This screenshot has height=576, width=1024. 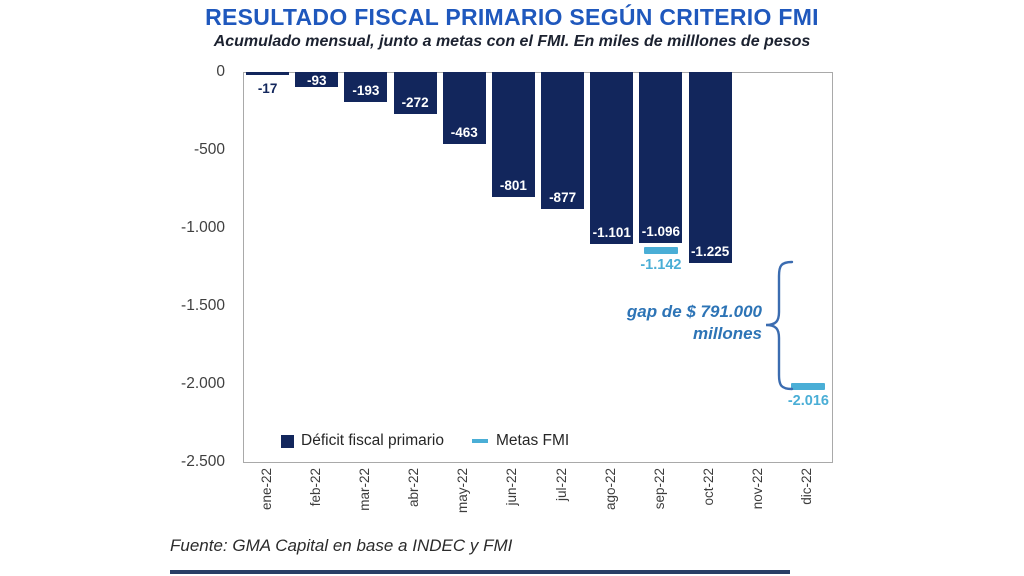 What do you see at coordinates (621, 323) in the screenshot?
I see `gap-annotation: gap de $ 791.000 millones` at bounding box center [621, 323].